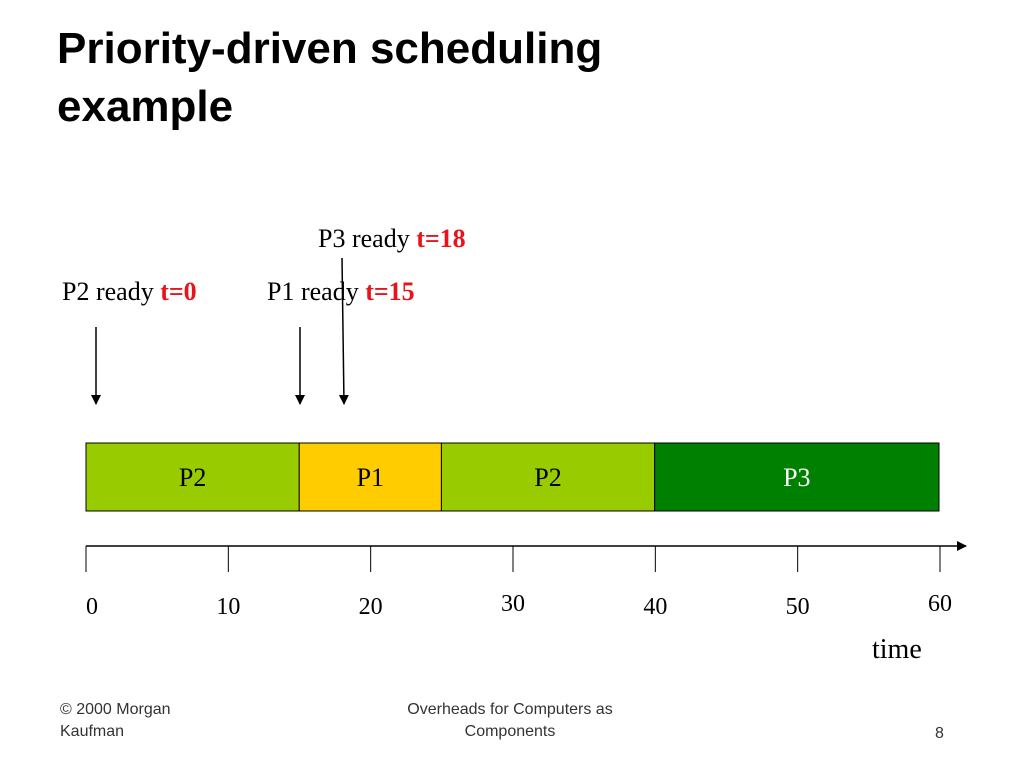 This screenshot has height=768, width=1024. What do you see at coordinates (115, 720) in the screenshot?
I see `footer-copyright: © 2000 Morgan Kaufman` at bounding box center [115, 720].